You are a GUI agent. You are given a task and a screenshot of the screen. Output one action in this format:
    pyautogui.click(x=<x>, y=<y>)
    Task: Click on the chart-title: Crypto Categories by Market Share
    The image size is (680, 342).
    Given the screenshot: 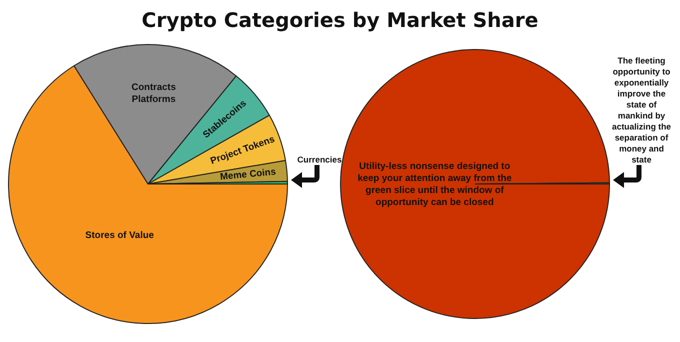 What is the action you would take?
    pyautogui.click(x=340, y=20)
    